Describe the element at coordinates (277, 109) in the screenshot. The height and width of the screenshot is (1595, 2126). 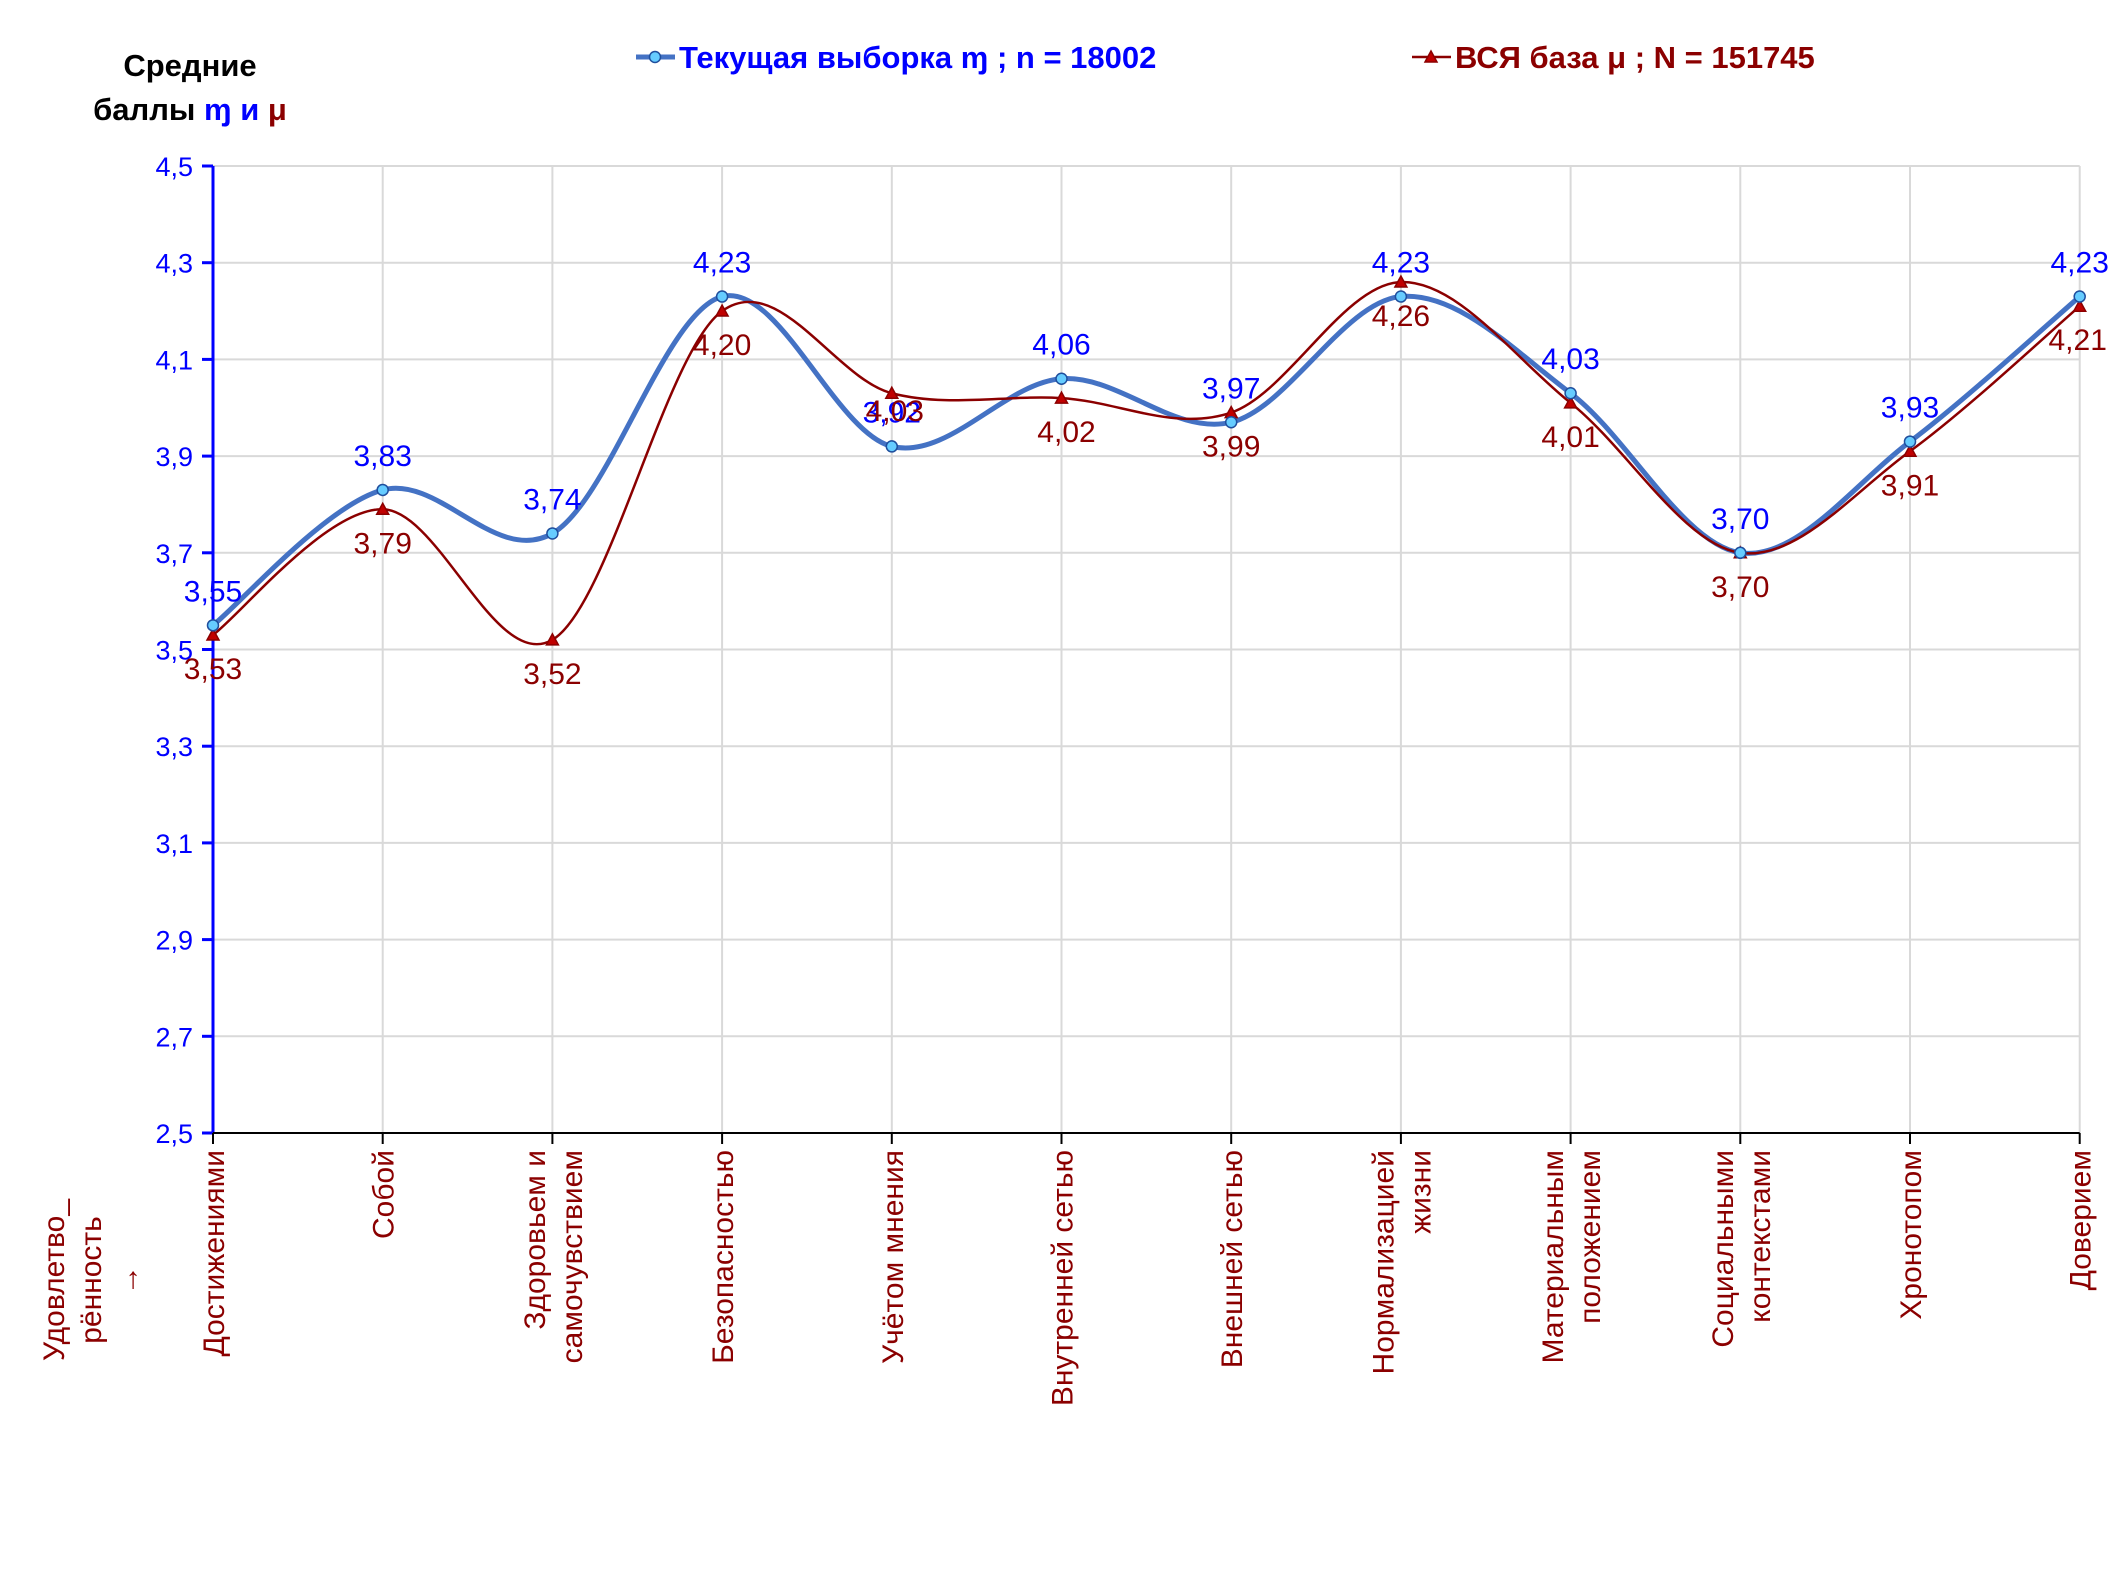
I see `y-axis-title-symbol-mu: μ` at that location.